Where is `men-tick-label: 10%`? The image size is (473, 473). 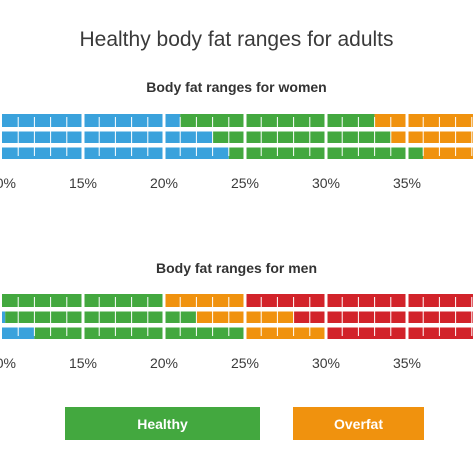
men-tick-label: 10% is located at coordinates (8, 363).